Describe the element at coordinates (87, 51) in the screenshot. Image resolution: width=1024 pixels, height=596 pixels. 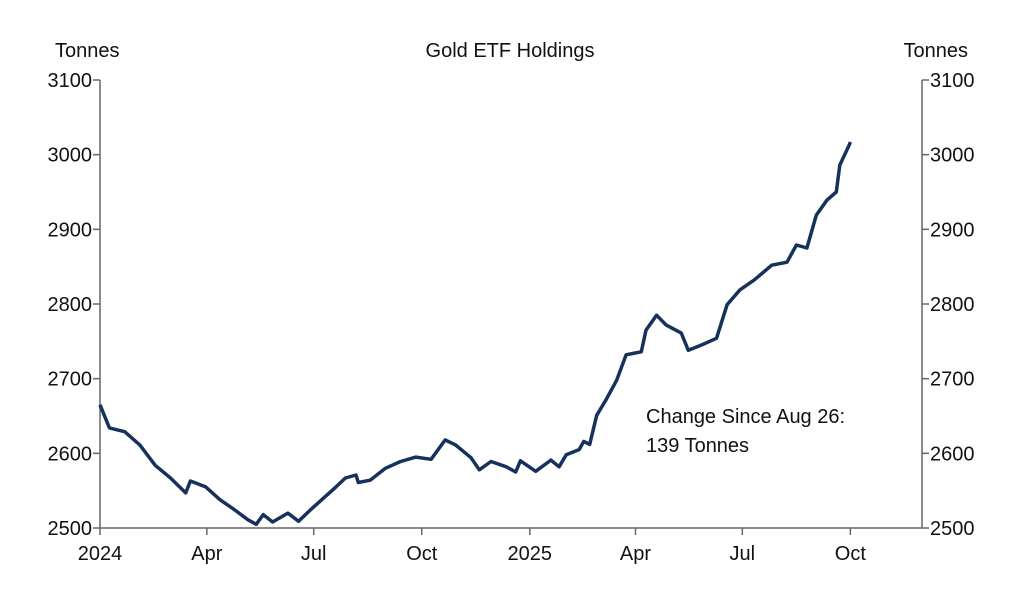
I see `left-axis-unit: Tonnes` at that location.